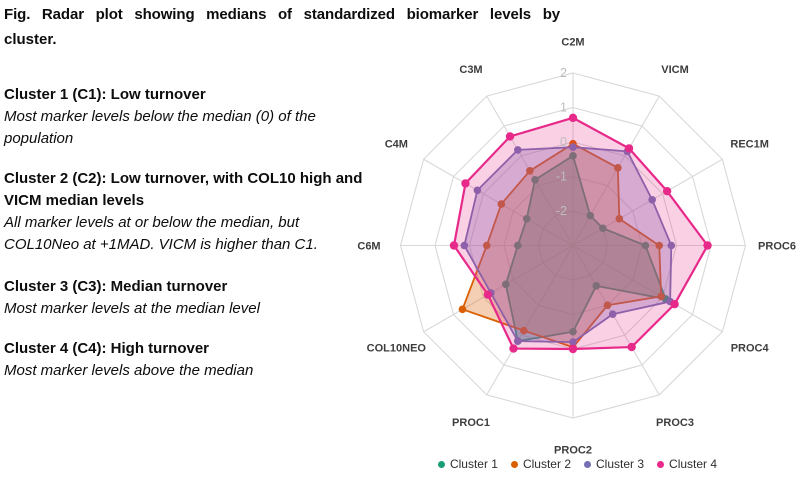  I want to click on series-point-cluster-4-c3m, so click(510, 136).